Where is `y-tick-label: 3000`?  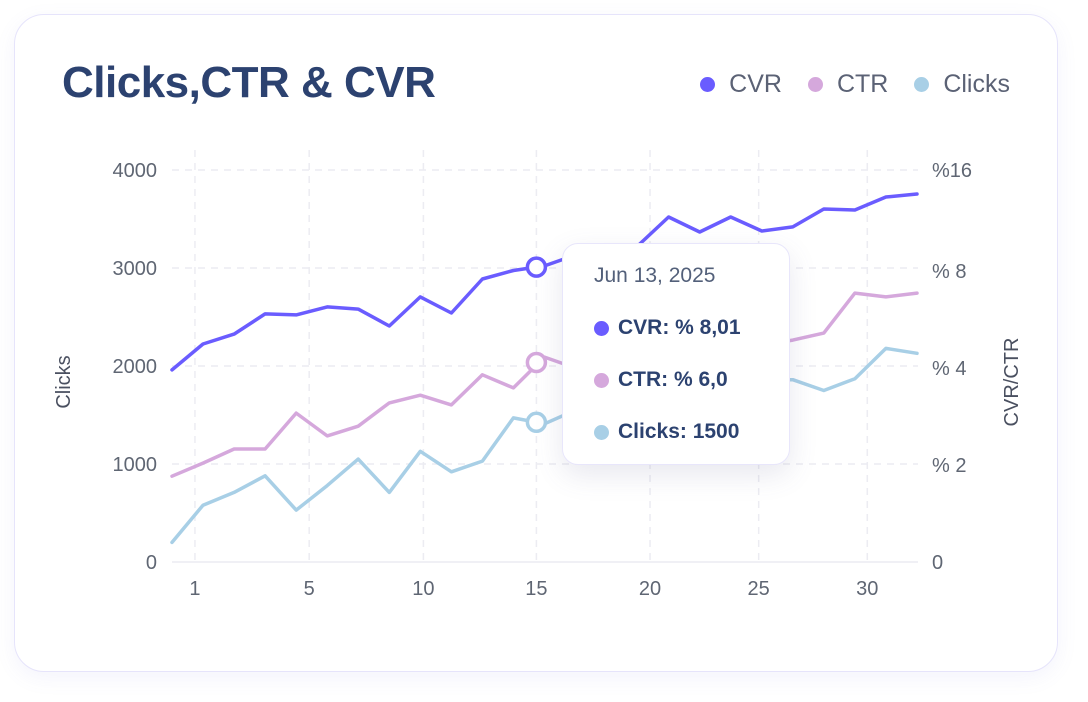
y-tick-label: 3000 is located at coordinates (135, 269).